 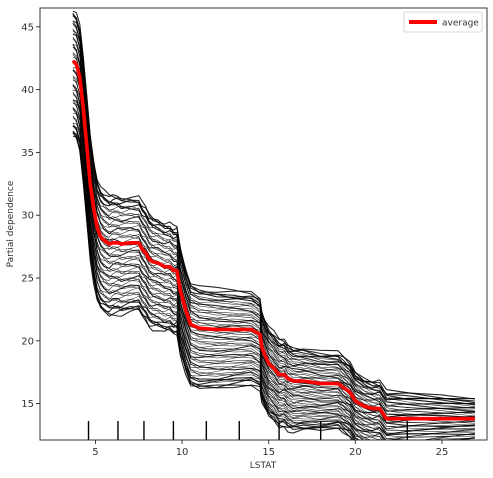 I want to click on legend-label-average: average, so click(x=460, y=24).